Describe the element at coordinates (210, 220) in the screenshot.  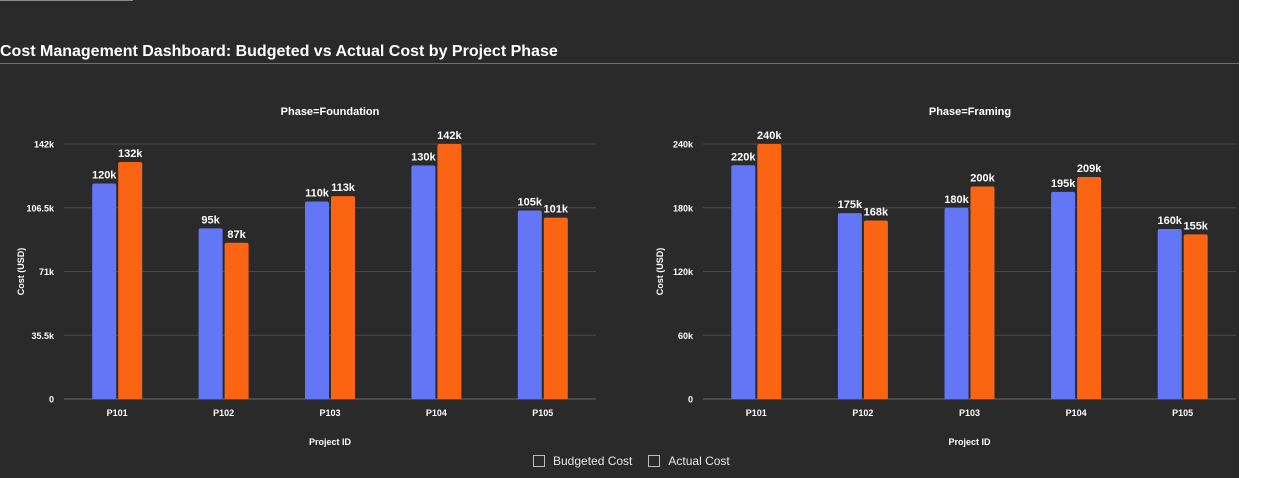
I see `data-label-budgeted-0-1: 95k` at that location.